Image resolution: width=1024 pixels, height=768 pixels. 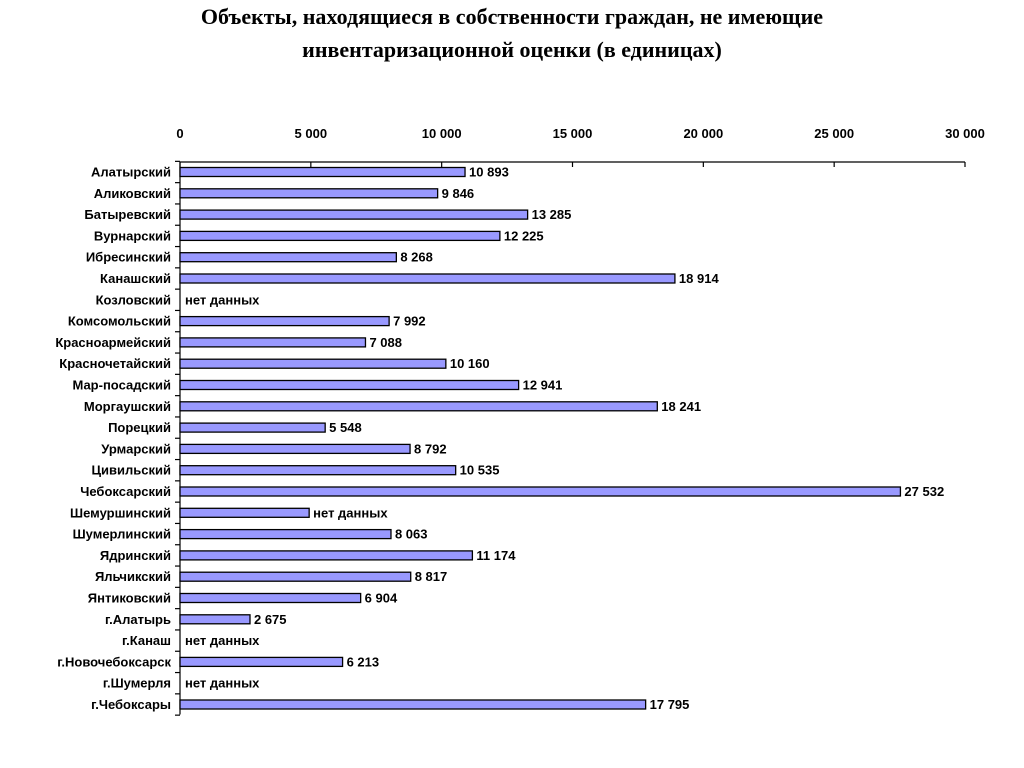 What do you see at coordinates (834, 133) in the screenshot?
I see `x-tick-label: 25 000` at bounding box center [834, 133].